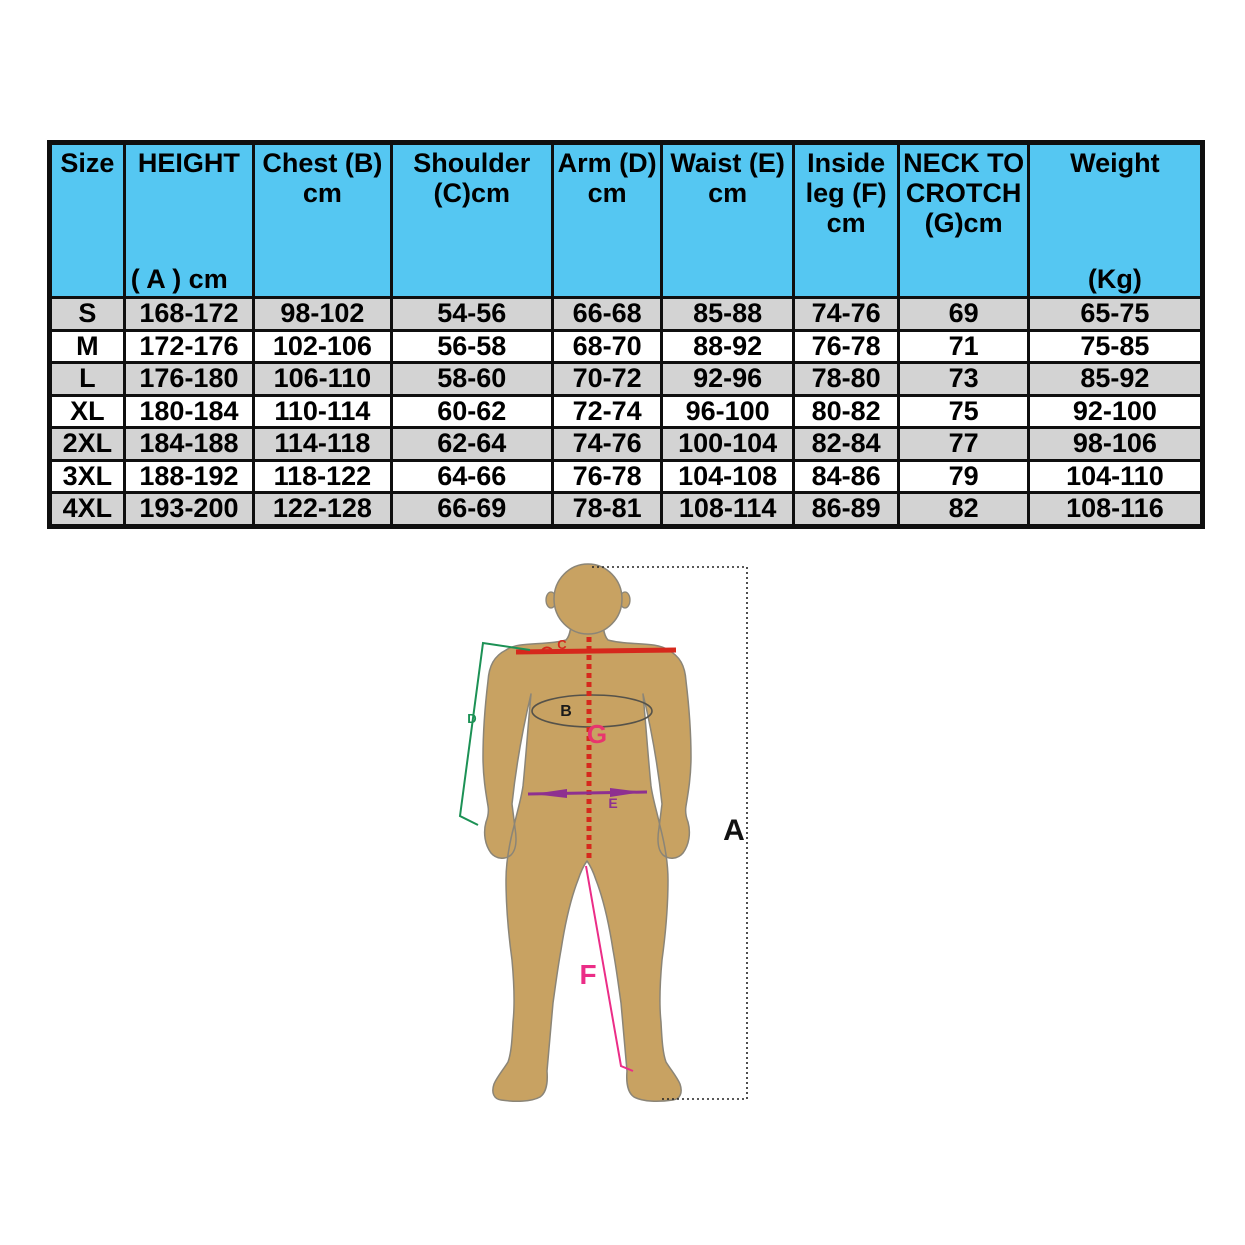 This screenshot has height=1245, width=1245. Describe the element at coordinates (596, 651) in the screenshot. I see `shoulder-line-c` at that location.